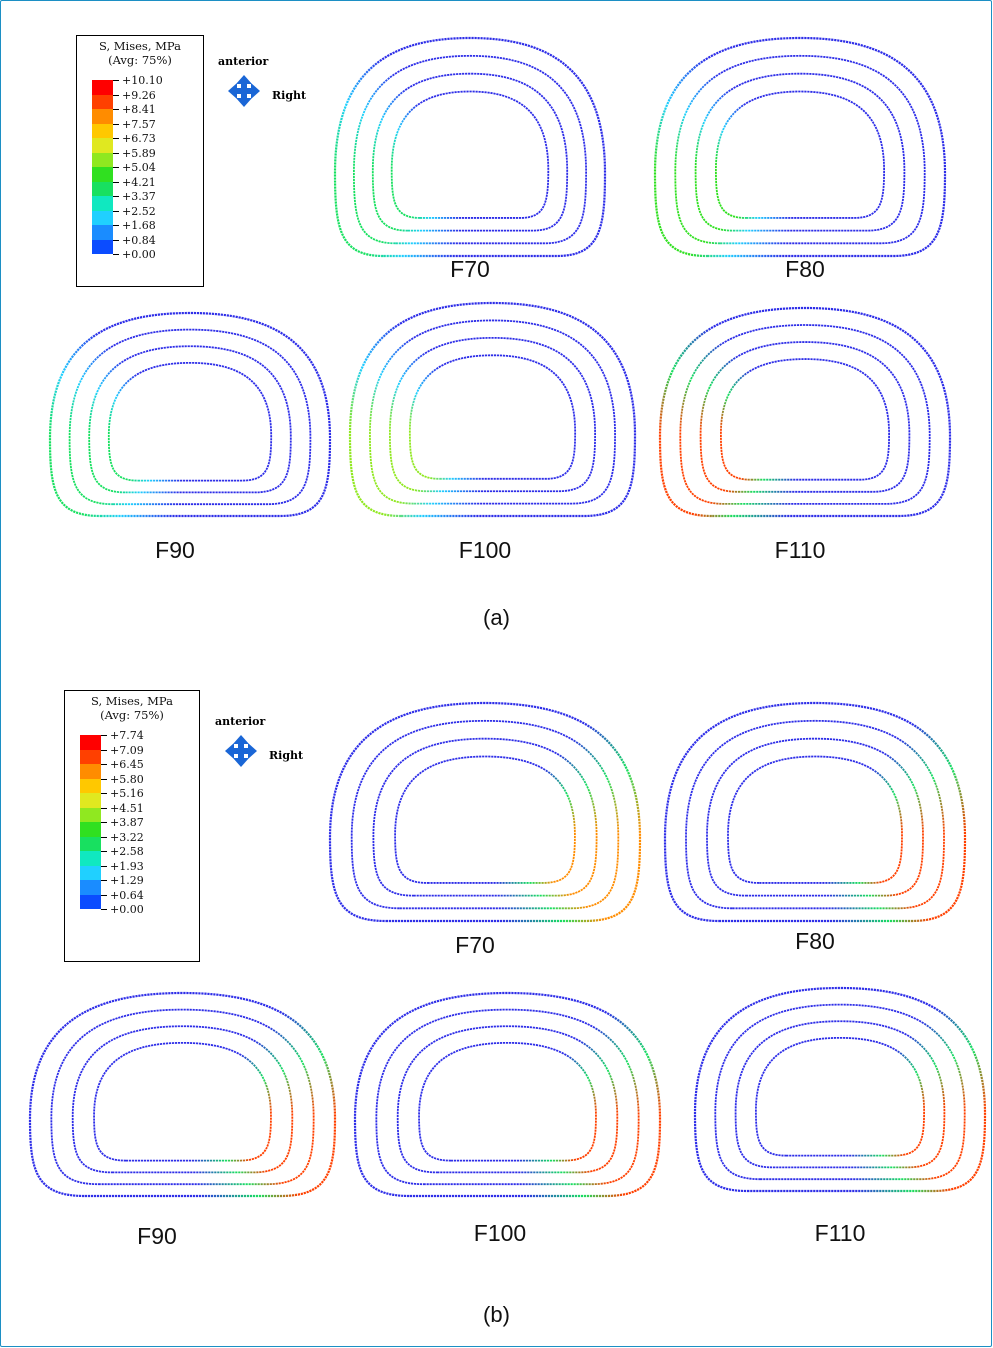 This screenshot has width=993, height=1348. I want to click on section-a-f70: F70, so click(470, 160).